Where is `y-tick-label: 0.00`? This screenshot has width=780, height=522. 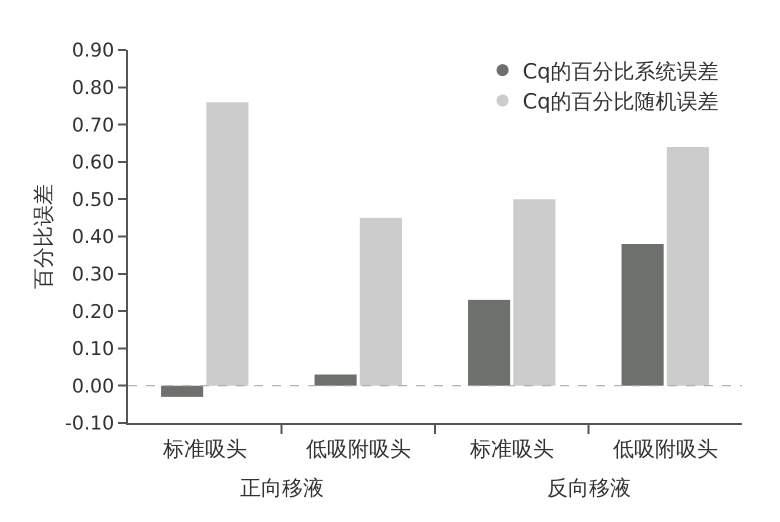
y-tick-label: 0.00 is located at coordinates (93, 386).